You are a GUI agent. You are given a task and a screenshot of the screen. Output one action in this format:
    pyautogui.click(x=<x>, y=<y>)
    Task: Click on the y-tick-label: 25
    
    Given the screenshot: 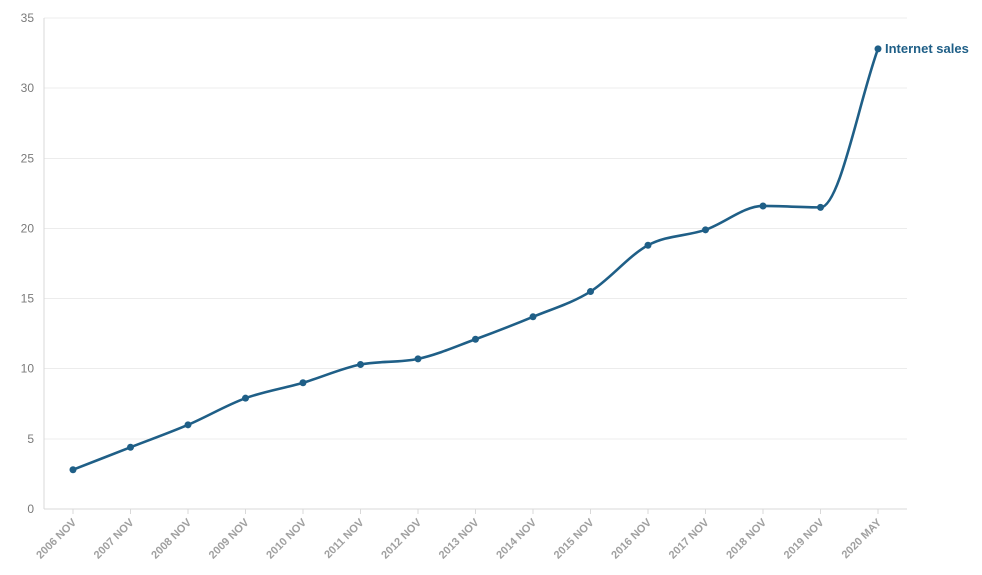 What is the action you would take?
    pyautogui.click(x=28, y=158)
    